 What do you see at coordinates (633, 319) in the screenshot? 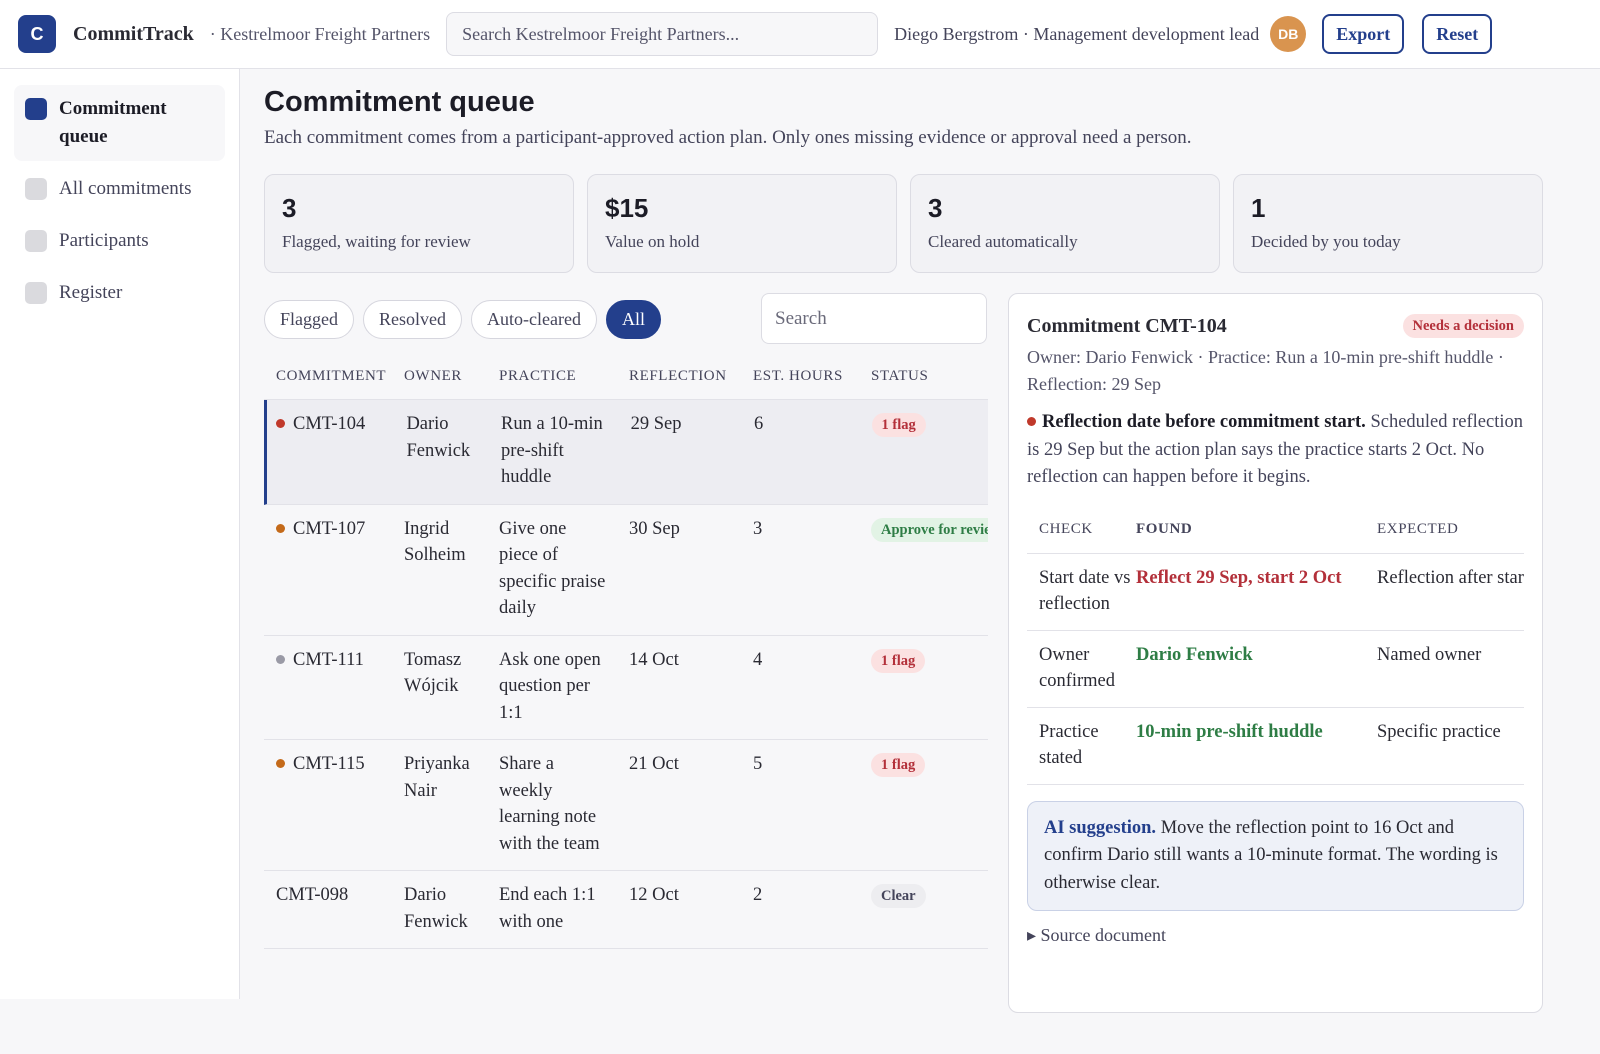
I see `filter-pill: All` at bounding box center [633, 319].